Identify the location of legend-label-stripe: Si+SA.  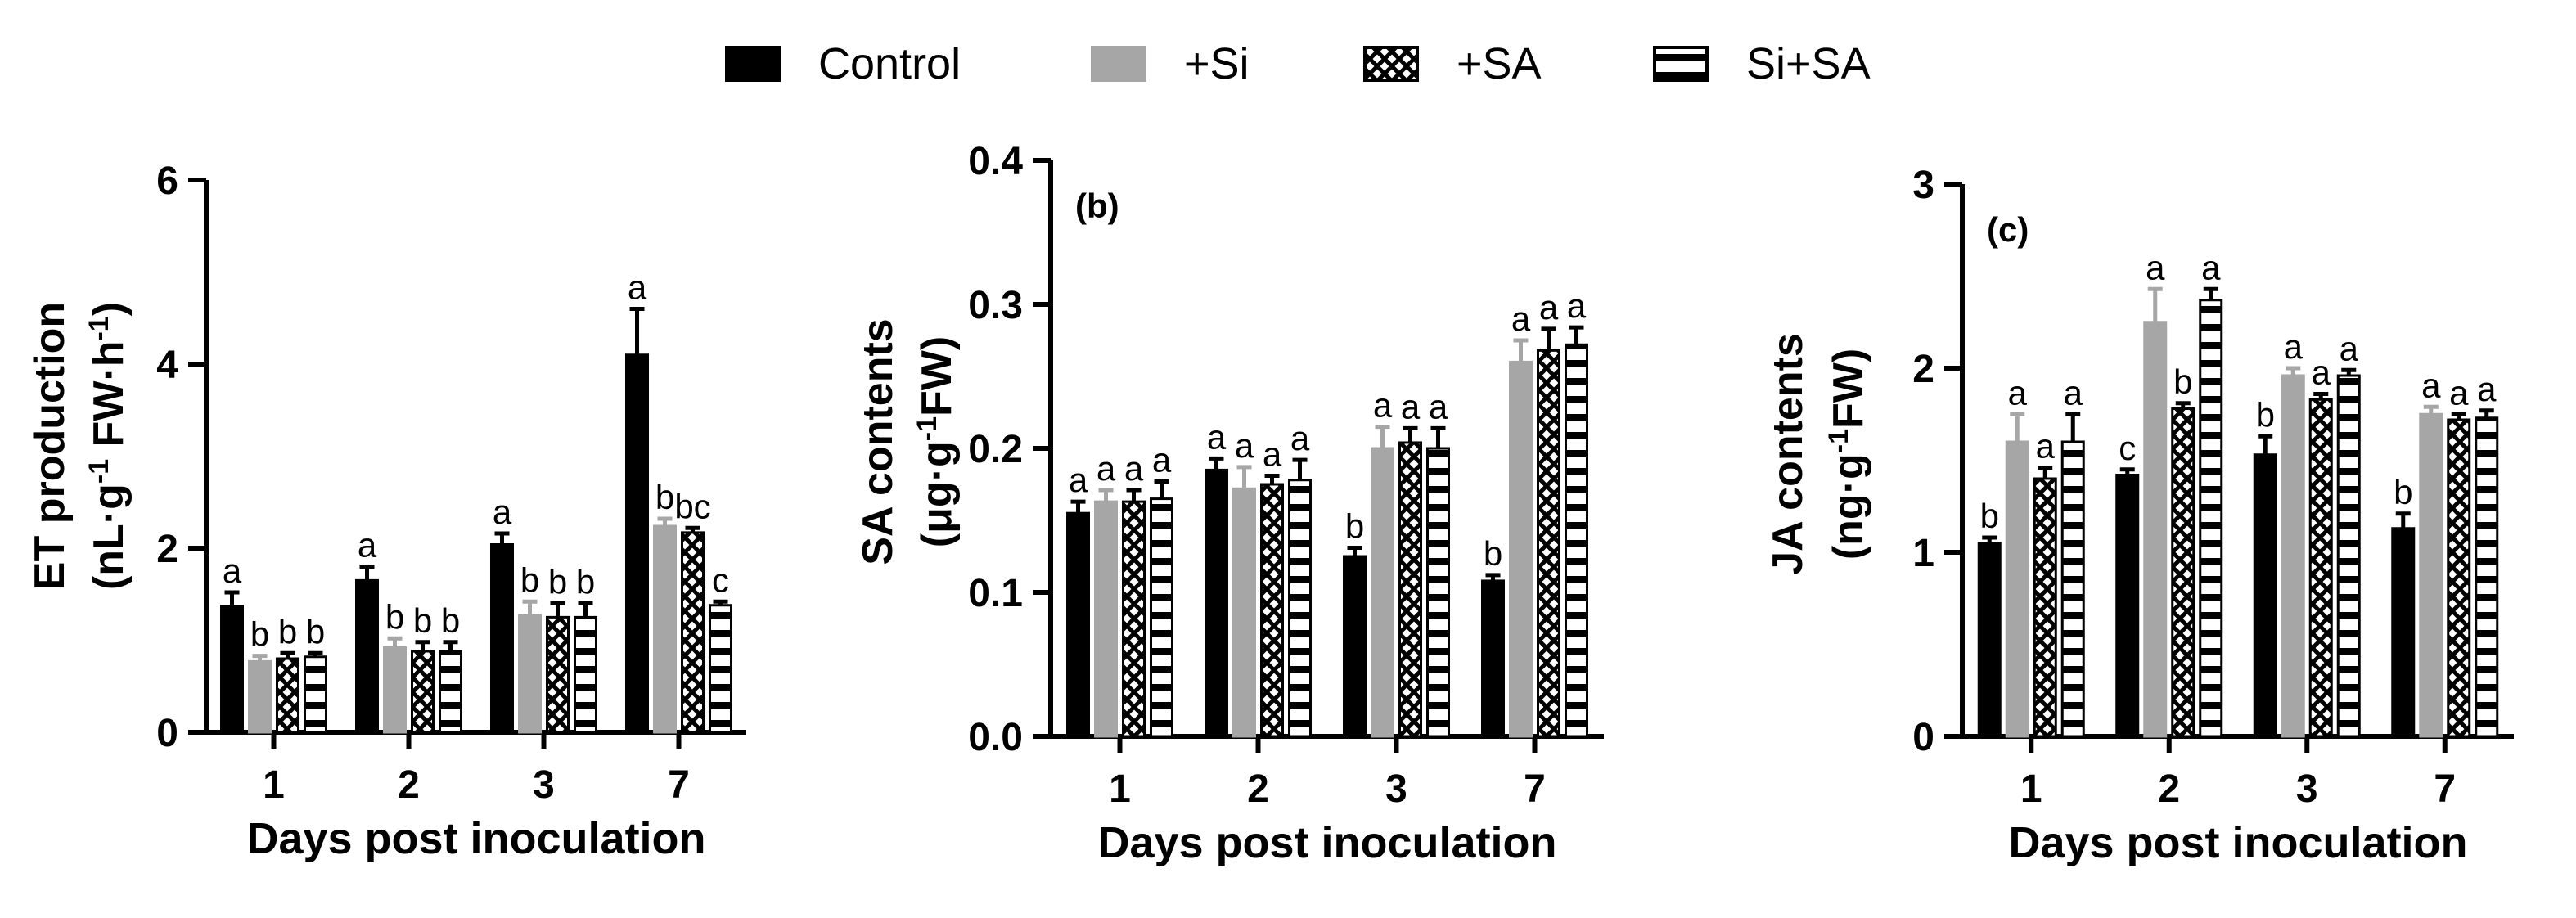
(1809, 64).